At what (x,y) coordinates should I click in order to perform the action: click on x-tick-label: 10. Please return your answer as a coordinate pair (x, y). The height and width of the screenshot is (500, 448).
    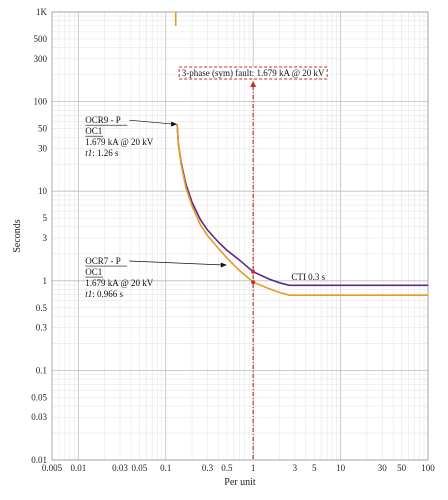
    Looking at the image, I should click on (341, 468).